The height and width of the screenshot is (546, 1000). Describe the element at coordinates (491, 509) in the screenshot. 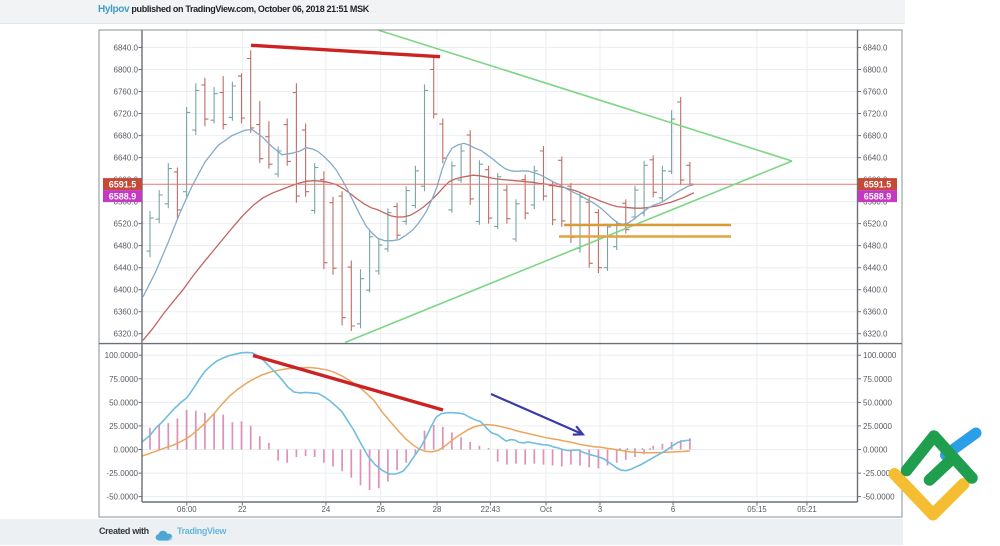

I see `svg-text: 22:43` at that location.